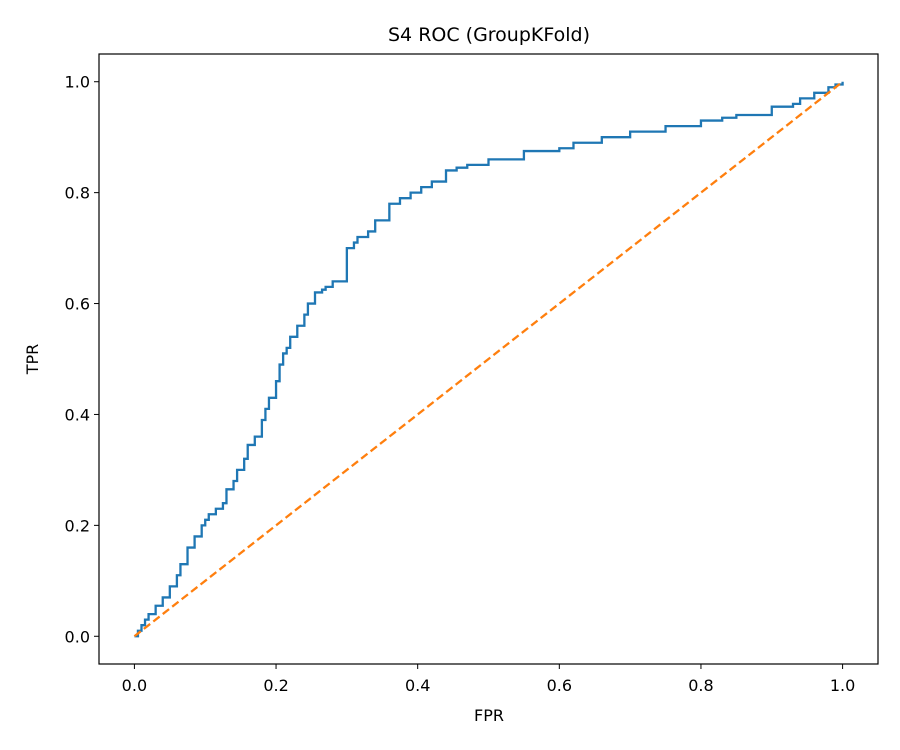 This screenshot has width=900, height=750. Describe the element at coordinates (488, 679) in the screenshot. I see `x-axis: 0.0 0.2 0.4 0.6 0.8 1.0` at that location.